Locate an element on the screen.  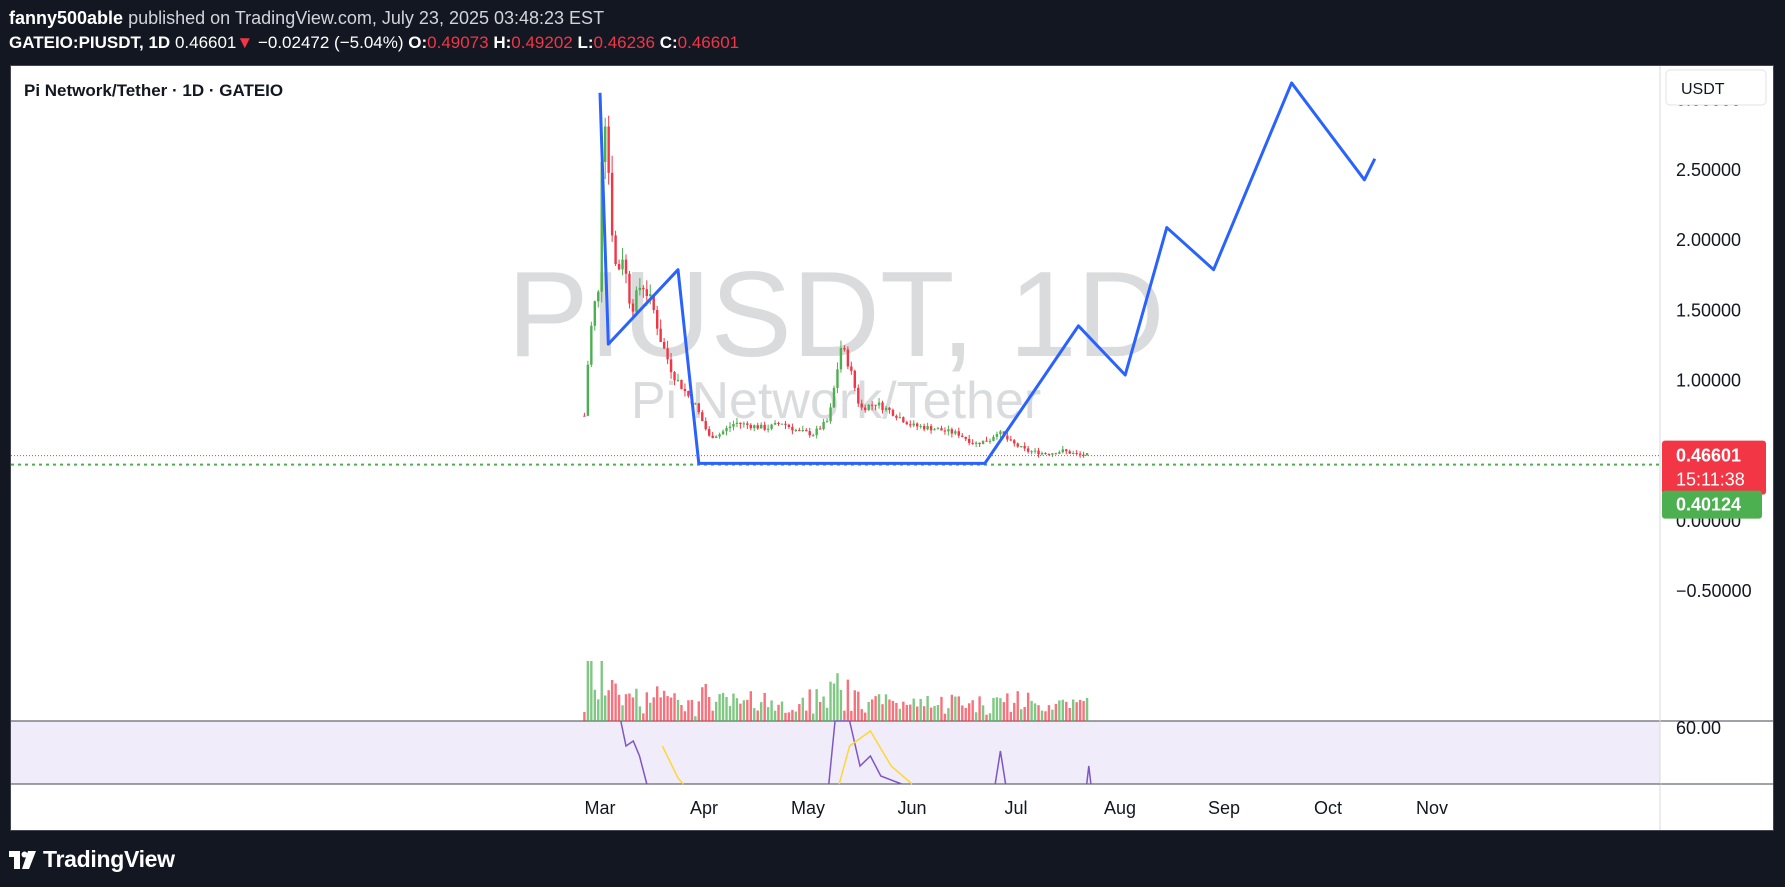
tradingview-logo: TradingView is located at coordinates (92, 859).